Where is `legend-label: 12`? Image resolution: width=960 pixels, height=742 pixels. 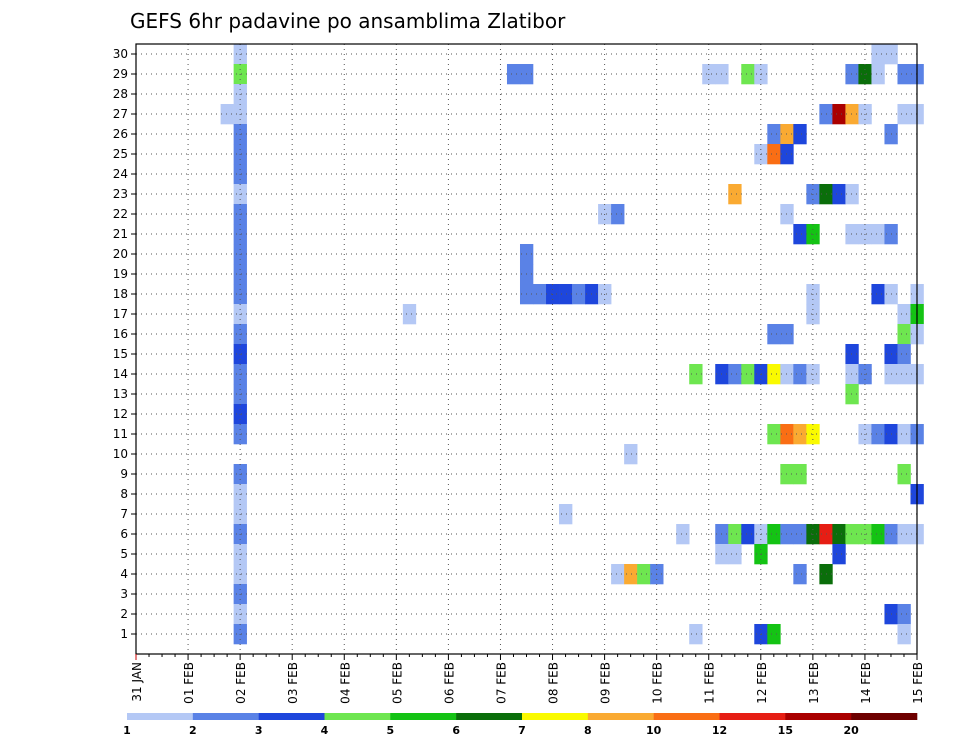 legend-label: 12 is located at coordinates (719, 730).